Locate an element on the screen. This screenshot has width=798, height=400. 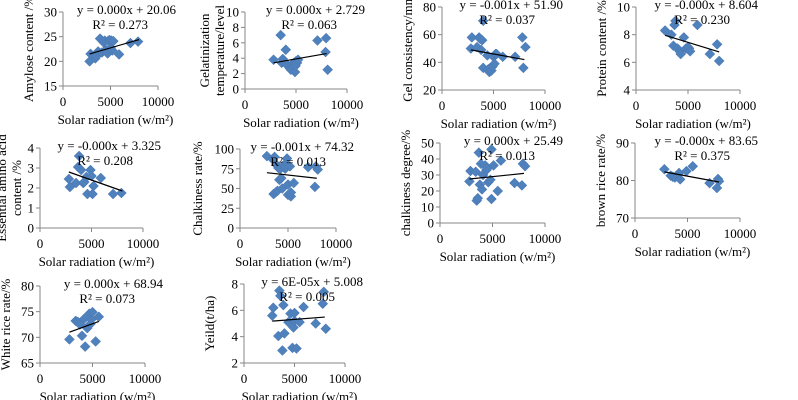
y-axis-label: Essential amino acidcontent /% is located at coordinates (12, 188).